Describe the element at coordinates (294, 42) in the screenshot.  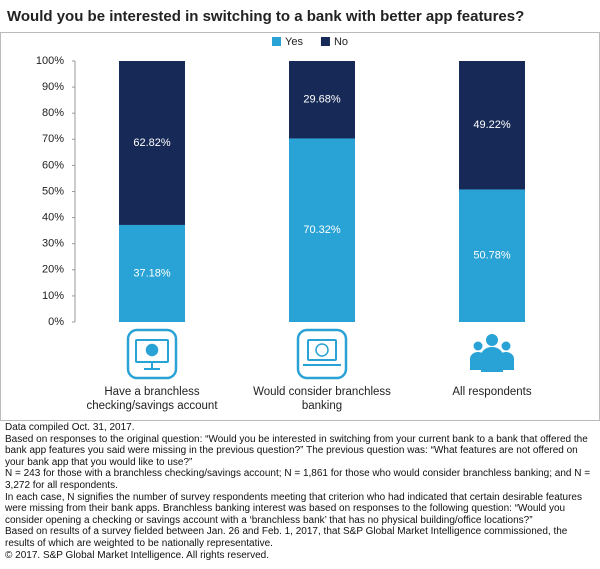
I see `legend-label: Yes` at that location.